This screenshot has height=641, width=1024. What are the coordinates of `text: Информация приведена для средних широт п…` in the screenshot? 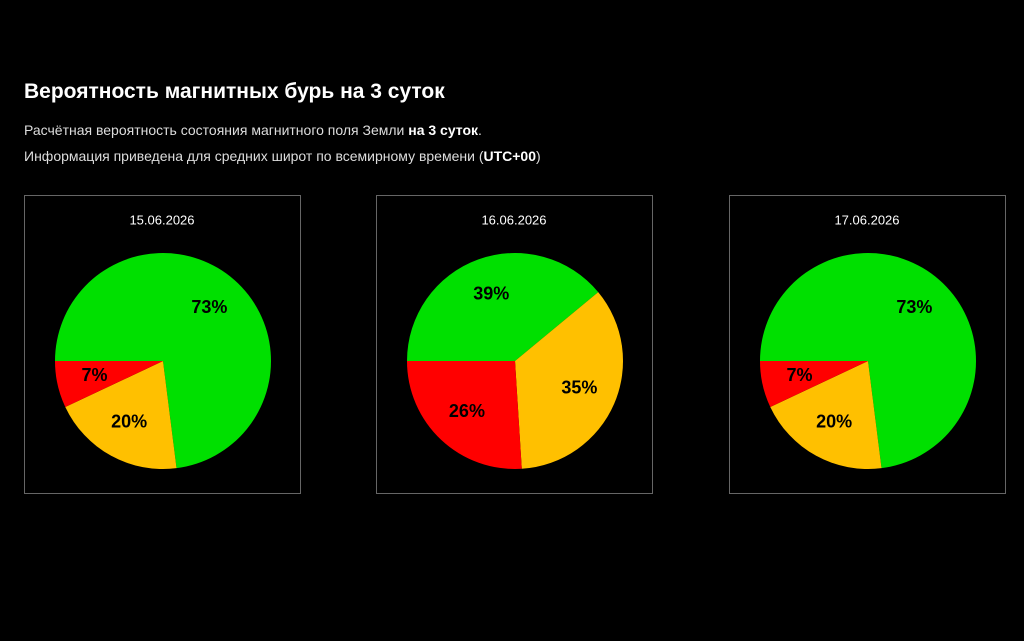 It's located at (254, 156).